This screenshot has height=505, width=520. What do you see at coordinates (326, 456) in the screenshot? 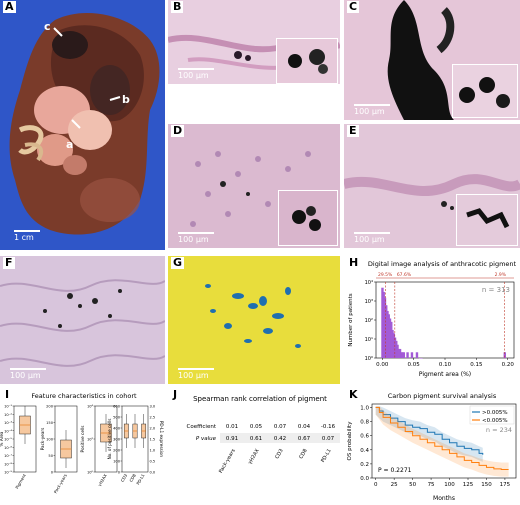
I see `column-label: PD-L1` at bounding box center [326, 456].